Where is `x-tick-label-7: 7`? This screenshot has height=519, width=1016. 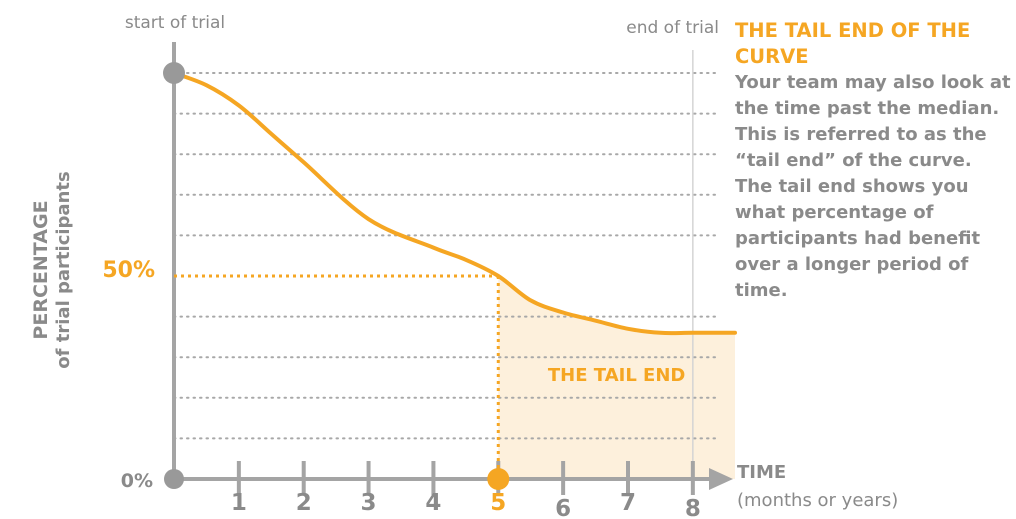 x-tick-label-7: 7 is located at coordinates (628, 503).